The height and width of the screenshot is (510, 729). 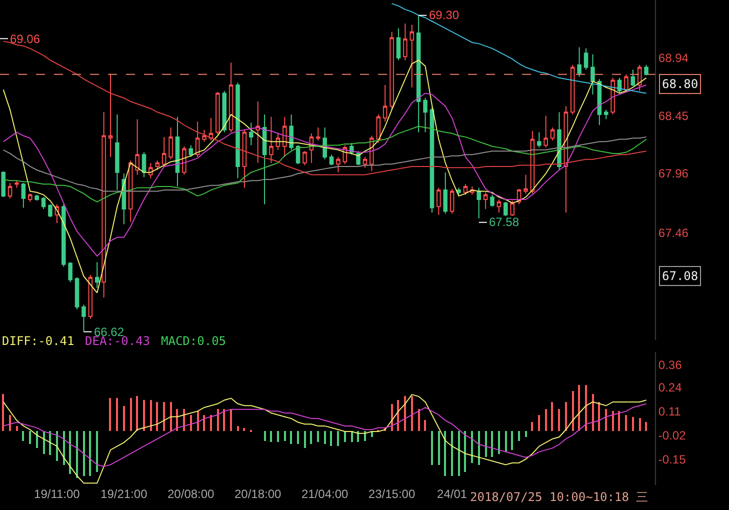 What do you see at coordinates (38, 341) in the screenshot?
I see `annotation: DIFF:-0.41` at bounding box center [38, 341].